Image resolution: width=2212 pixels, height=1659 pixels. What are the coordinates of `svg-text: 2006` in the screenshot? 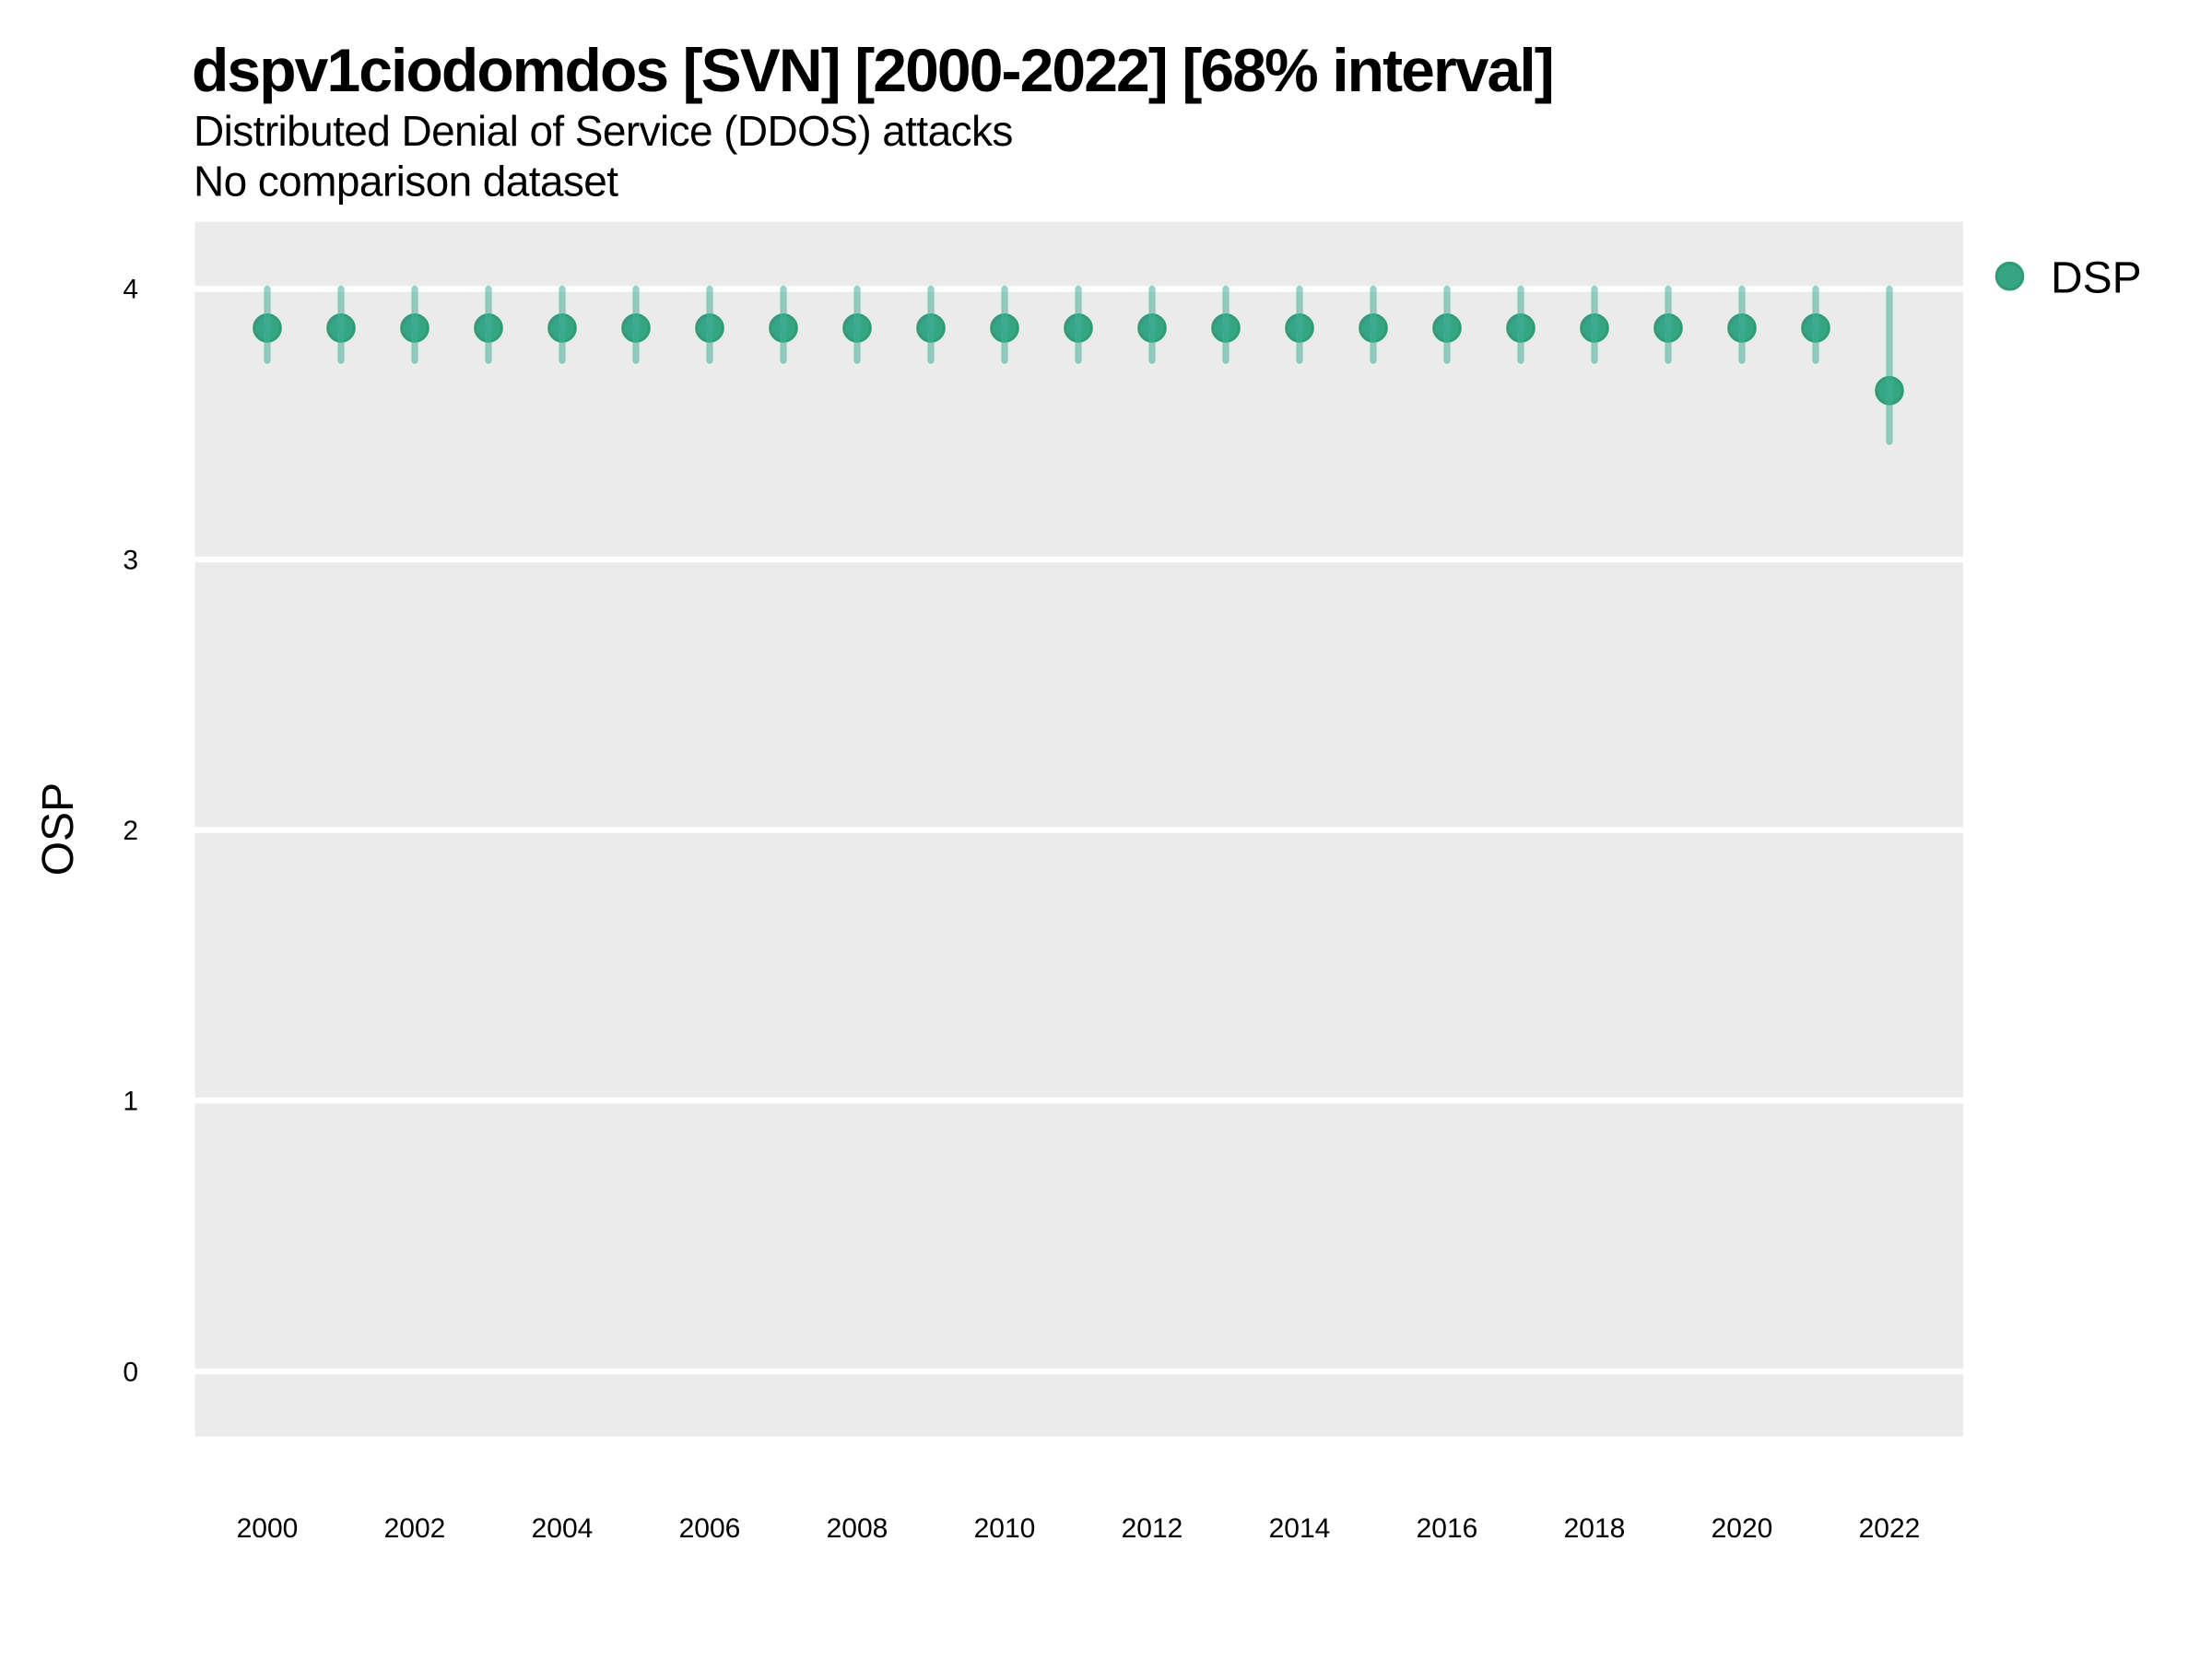 It's located at (710, 1528).